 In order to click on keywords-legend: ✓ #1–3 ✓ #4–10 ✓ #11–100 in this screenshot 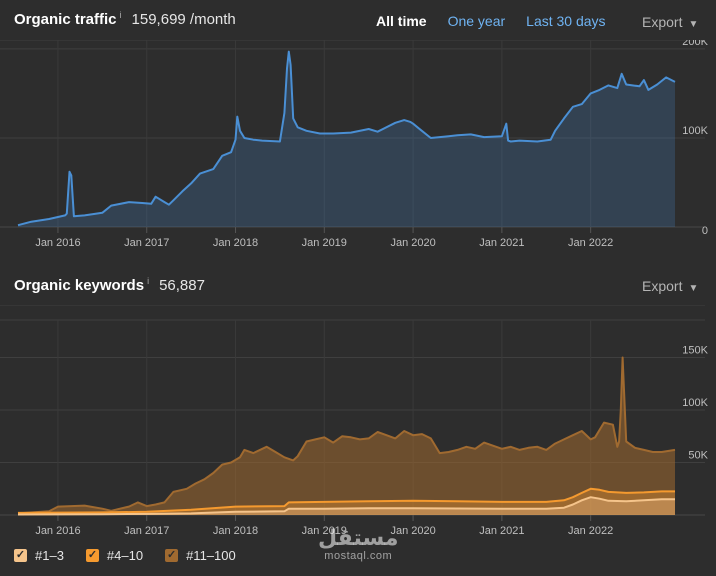, I will do `click(136, 555)`.